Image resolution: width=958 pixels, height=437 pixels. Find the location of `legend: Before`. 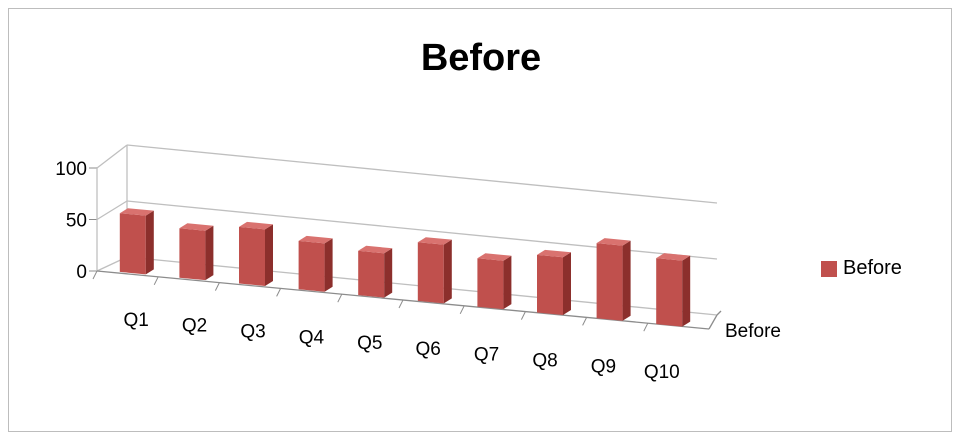

legend: Before is located at coordinates (861, 268).